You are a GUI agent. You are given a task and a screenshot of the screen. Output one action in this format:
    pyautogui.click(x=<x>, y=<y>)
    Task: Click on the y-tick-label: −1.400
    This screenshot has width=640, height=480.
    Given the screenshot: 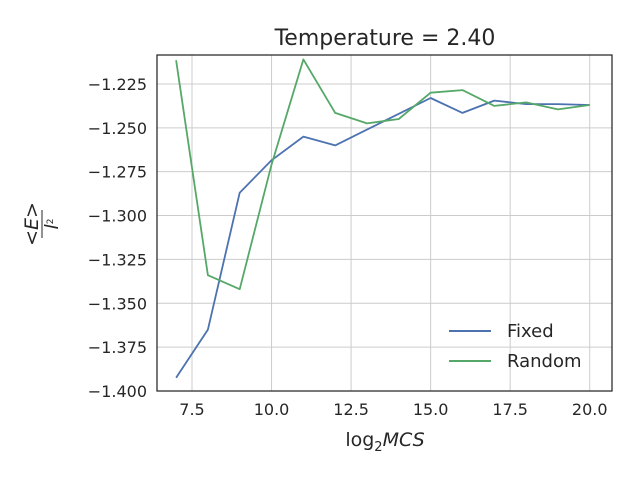 What is the action you would take?
    pyautogui.click(x=117, y=391)
    